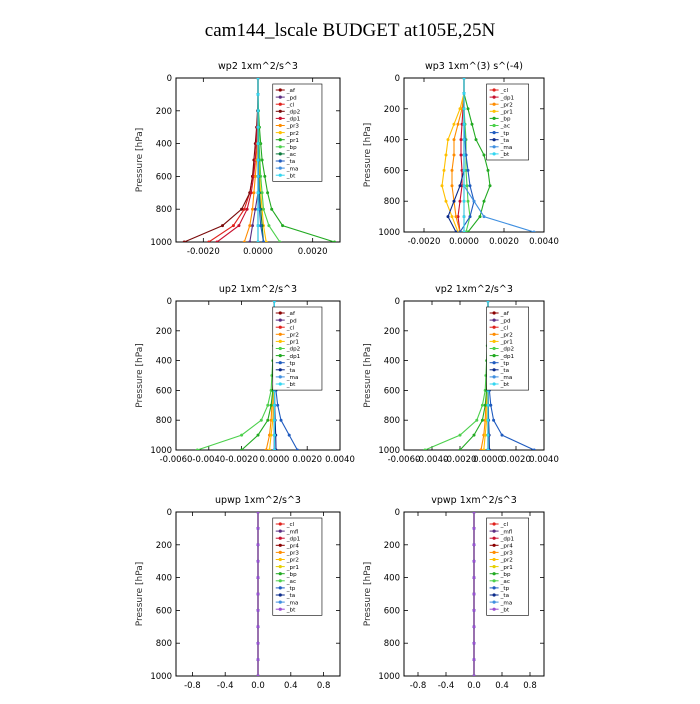  I want to click on legend-label: _pd, so click(291, 321).